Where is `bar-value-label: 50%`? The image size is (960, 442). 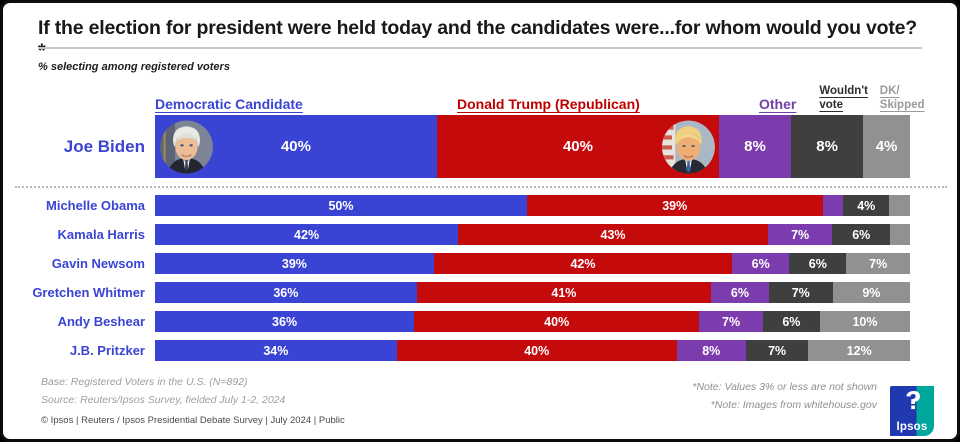
bar-value-label: 50% is located at coordinates (341, 205).